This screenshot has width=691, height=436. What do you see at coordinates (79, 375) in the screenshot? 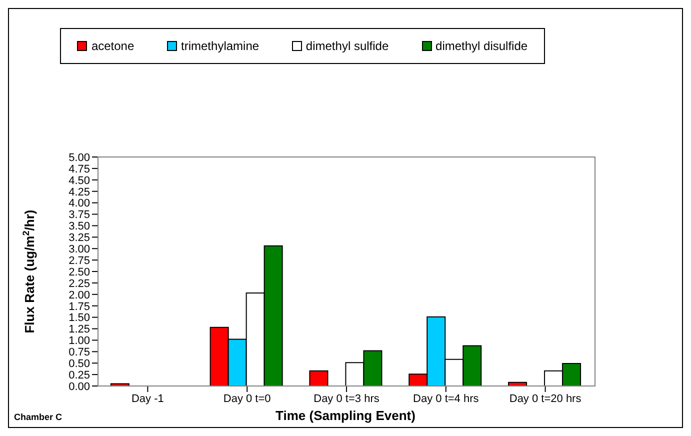
I see `y-tick-label: 0.25` at bounding box center [79, 375].